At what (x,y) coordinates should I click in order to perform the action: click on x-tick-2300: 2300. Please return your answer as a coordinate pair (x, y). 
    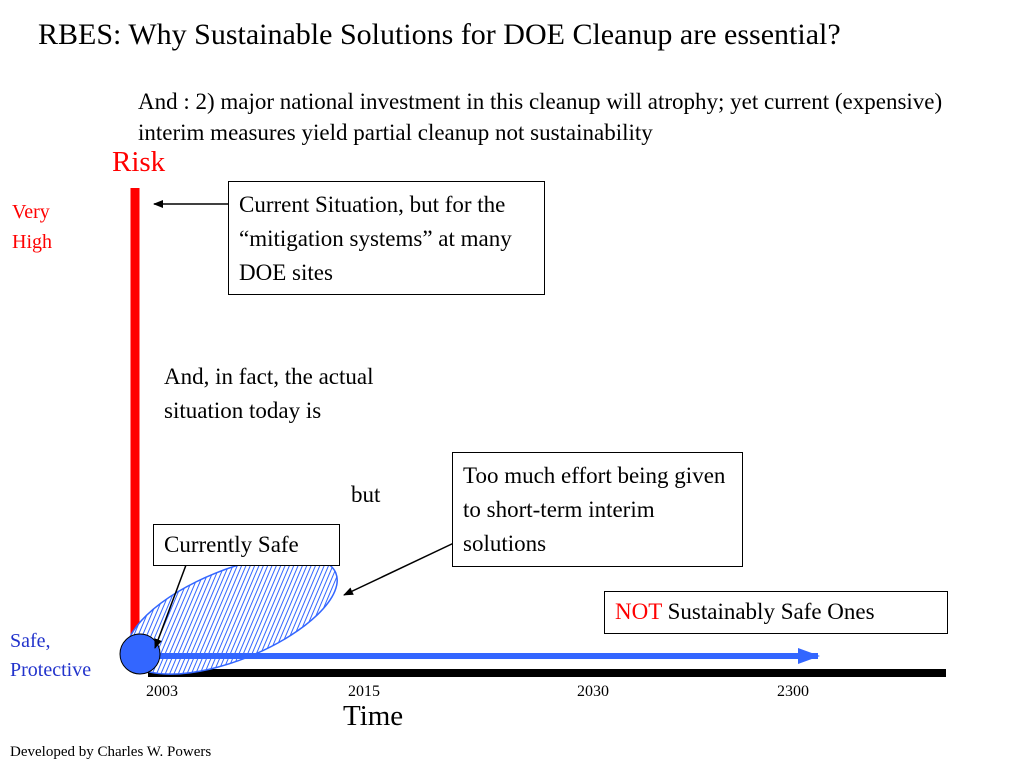
    Looking at the image, I should click on (793, 691).